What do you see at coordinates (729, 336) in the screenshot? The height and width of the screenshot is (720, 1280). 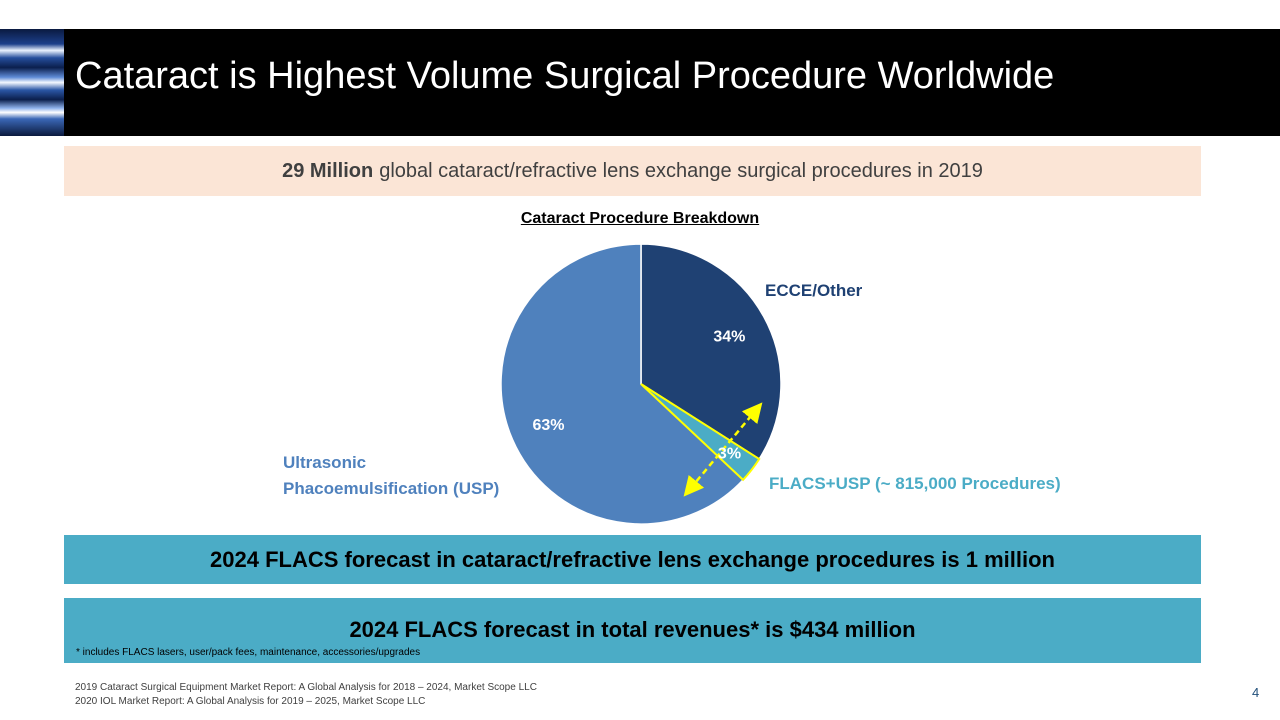 I see `pie-label-0: 34%` at bounding box center [729, 336].